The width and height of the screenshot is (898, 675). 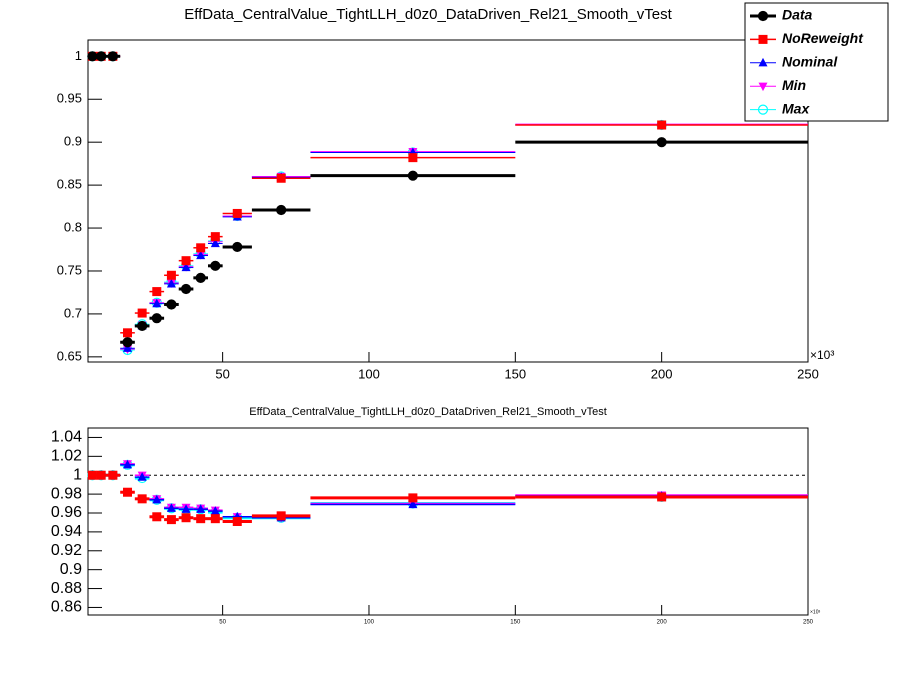 I want to click on y-tick-label: 1.04, so click(x=66, y=437).